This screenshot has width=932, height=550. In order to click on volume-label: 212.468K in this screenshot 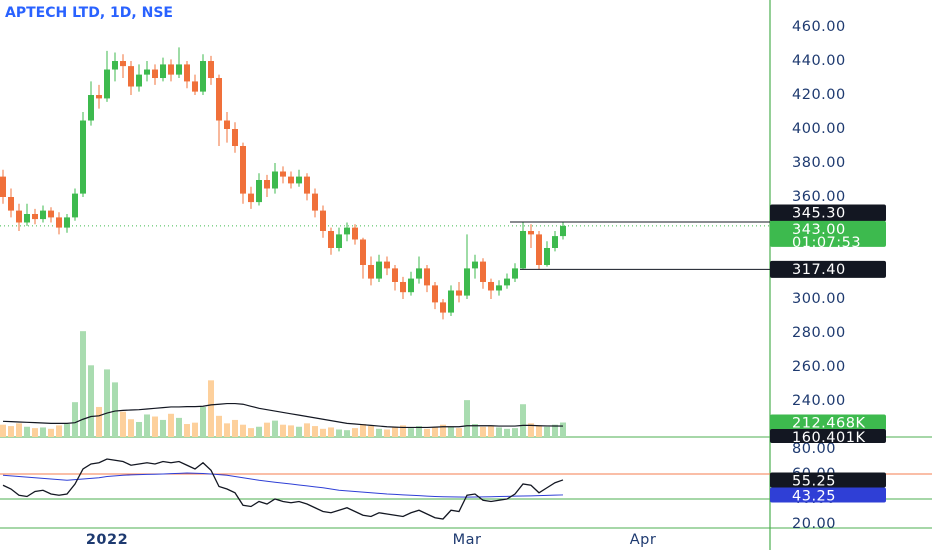, I will do `click(828, 423)`.